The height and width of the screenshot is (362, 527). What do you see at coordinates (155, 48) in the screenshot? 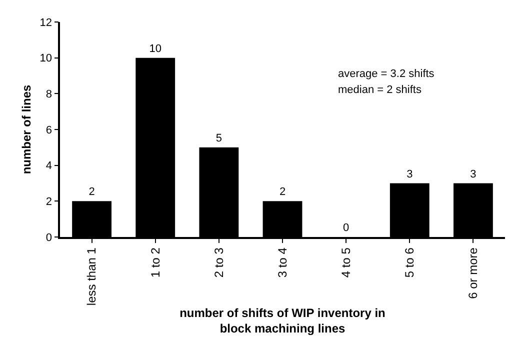
I see `data-label: 10` at bounding box center [155, 48].